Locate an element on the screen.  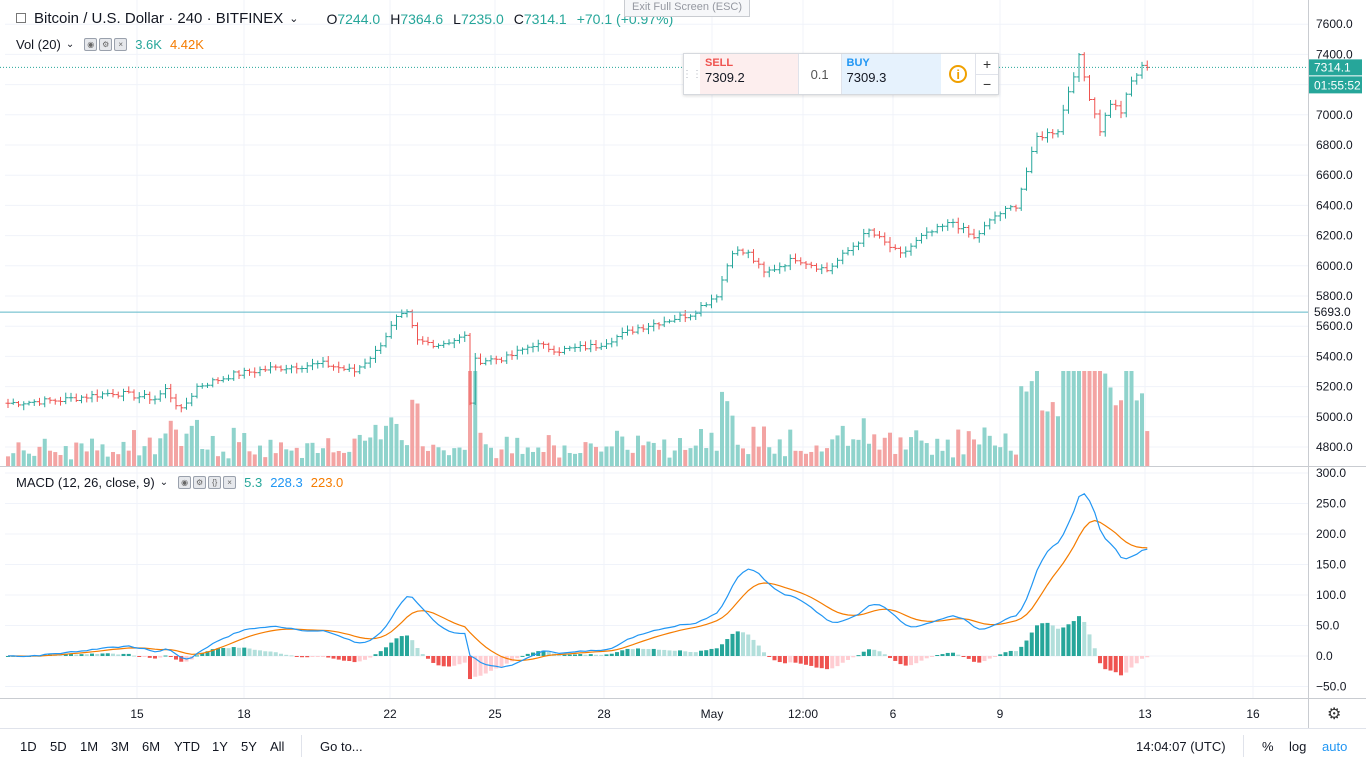
timeframe-1y: 1Y is located at coordinates (220, 746).